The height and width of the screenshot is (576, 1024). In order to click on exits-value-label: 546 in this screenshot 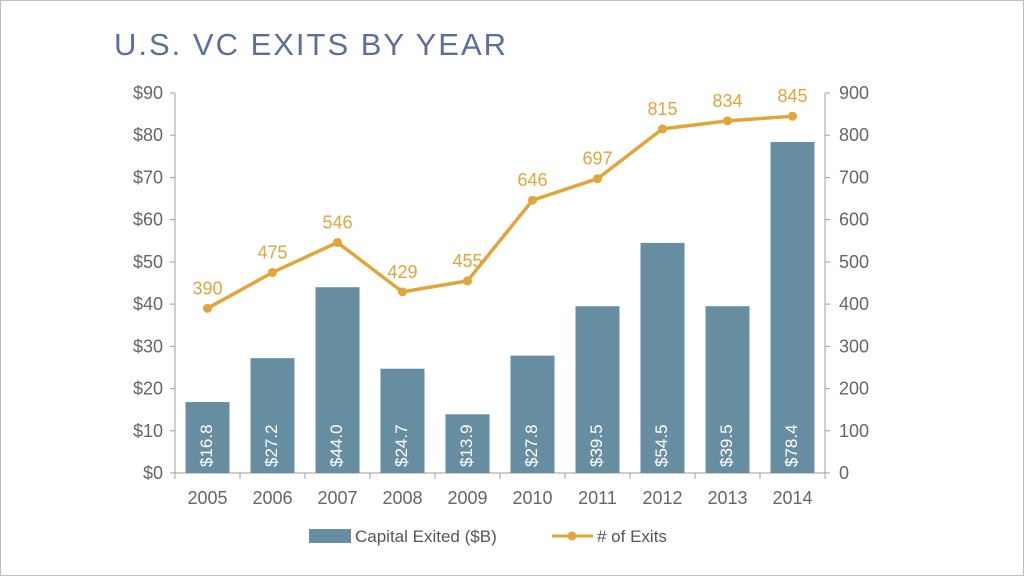, I will do `click(337, 222)`.